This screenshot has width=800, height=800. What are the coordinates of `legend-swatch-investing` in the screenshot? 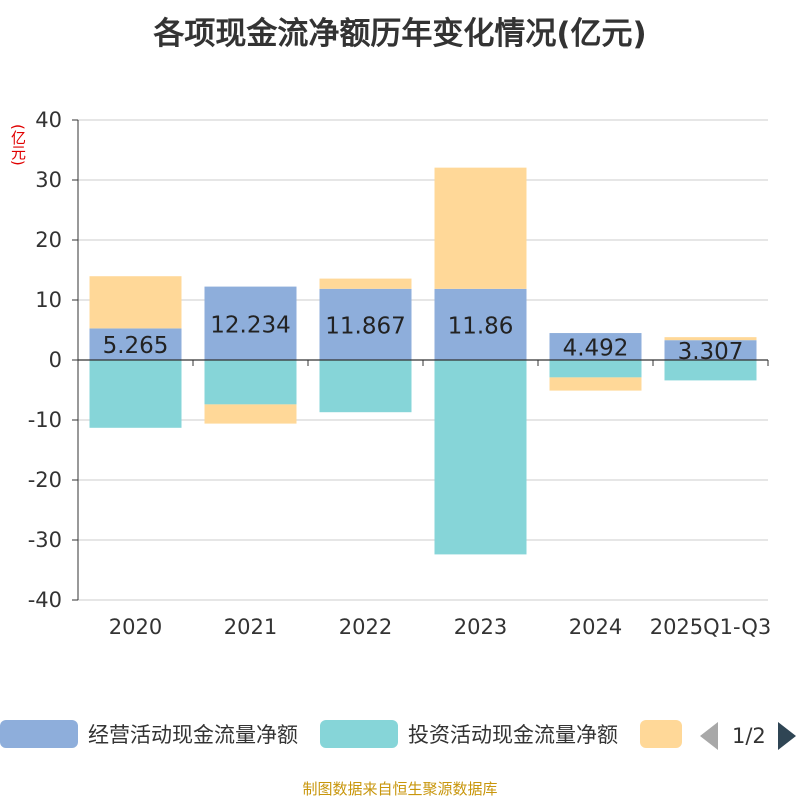 It's located at (359, 734).